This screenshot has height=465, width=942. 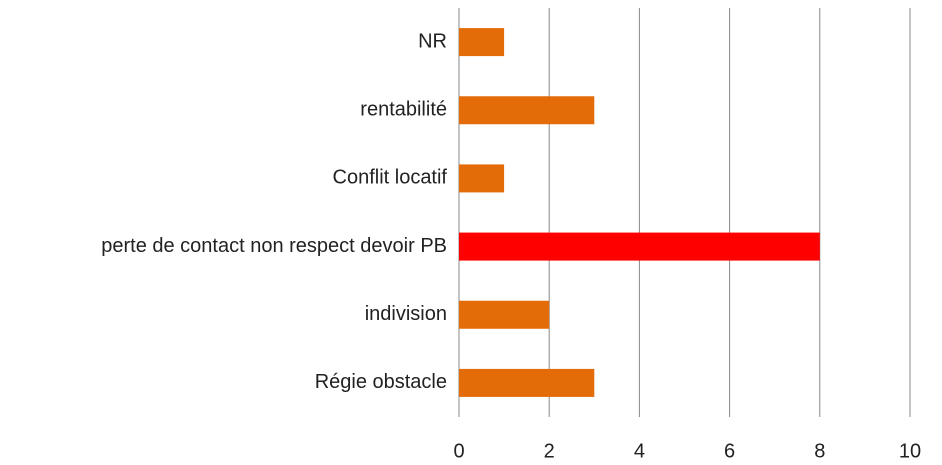 I want to click on y-tick-label: Conflit locatif, so click(x=390, y=178).